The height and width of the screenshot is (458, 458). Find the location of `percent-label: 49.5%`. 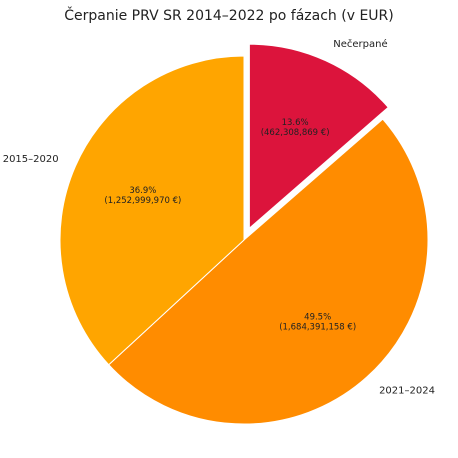

percent-label: 49.5% is located at coordinates (317, 318).